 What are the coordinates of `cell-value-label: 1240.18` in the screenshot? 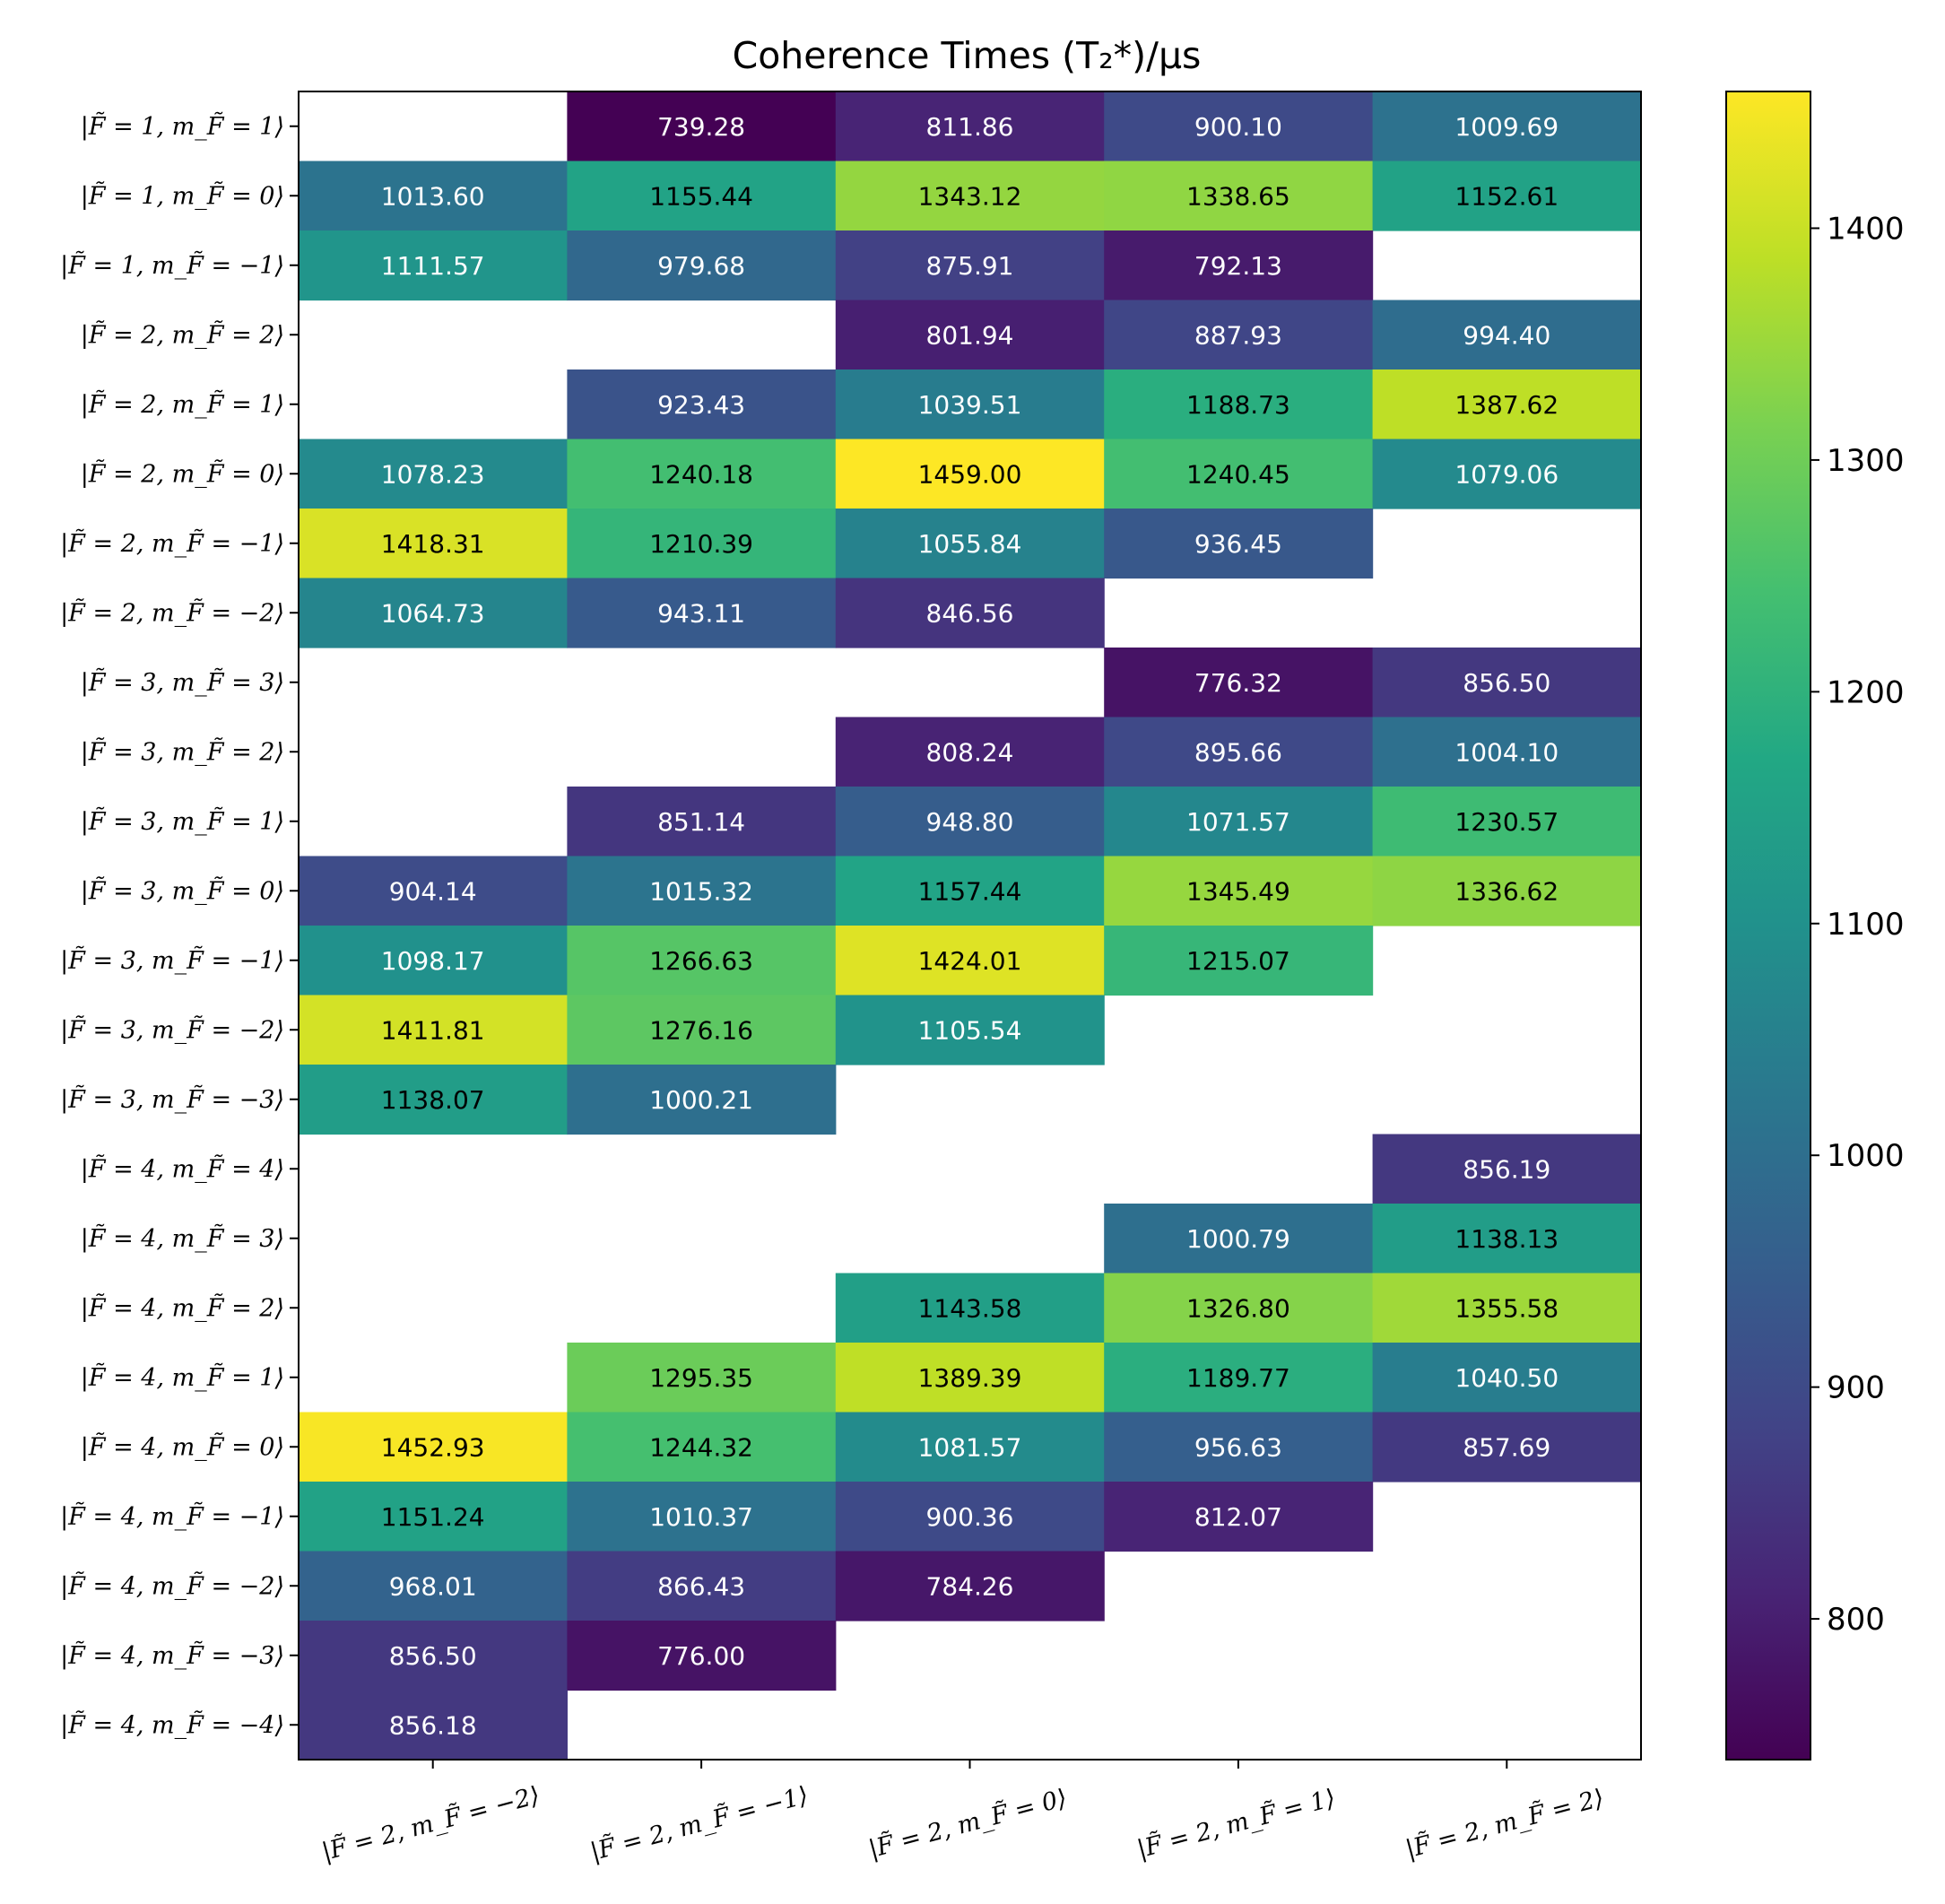 It's located at (701, 474).